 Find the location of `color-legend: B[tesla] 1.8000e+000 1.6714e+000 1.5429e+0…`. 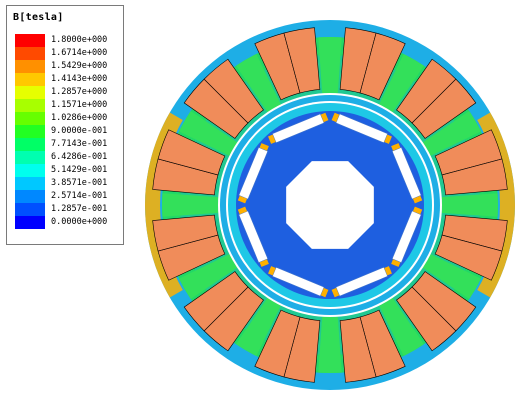

color-legend: B[tesla] 1.8000e+000 1.6714e+000 1.5429e+0… is located at coordinates (65, 125).